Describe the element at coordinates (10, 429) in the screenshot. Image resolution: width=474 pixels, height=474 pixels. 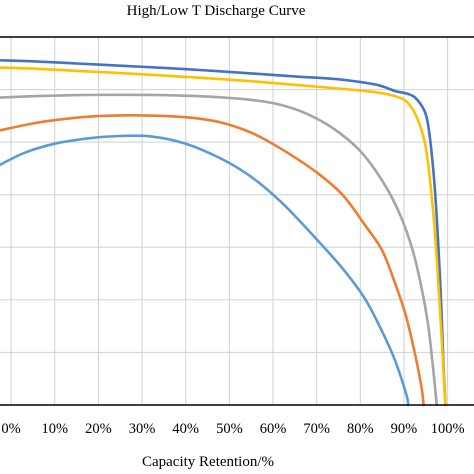
I see `x-tick-label: 0%` at that location.